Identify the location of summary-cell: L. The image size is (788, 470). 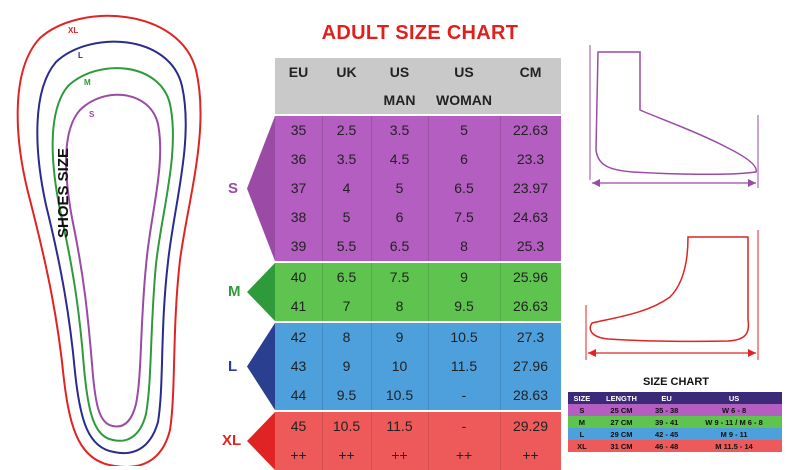
(582, 434).